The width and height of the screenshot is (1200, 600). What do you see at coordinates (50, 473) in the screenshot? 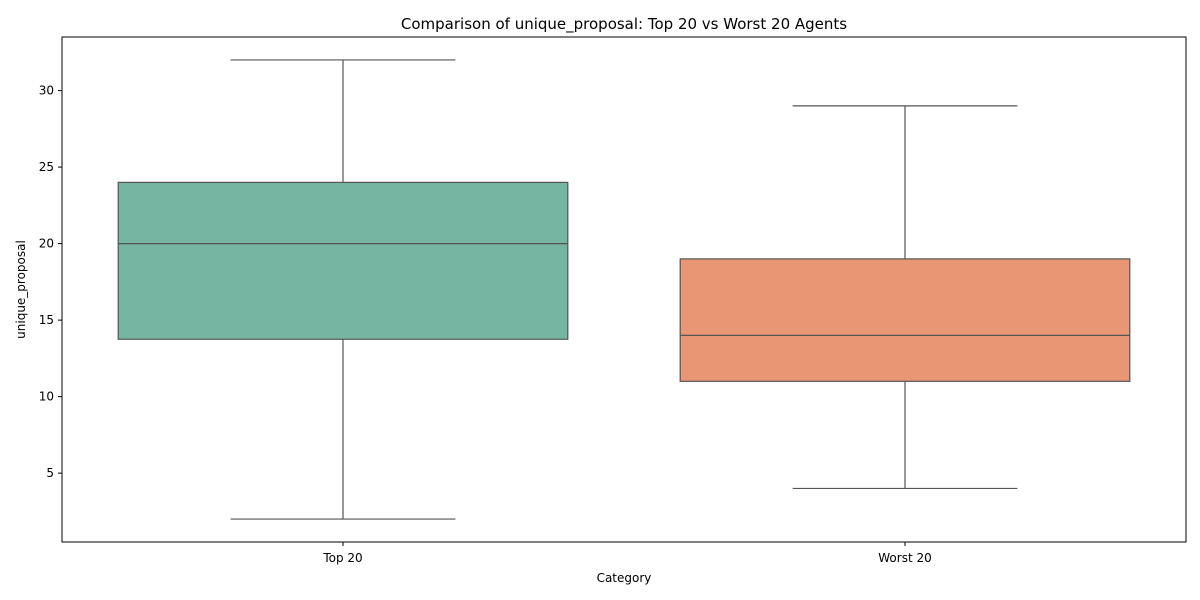
I see `y-tick-label: 5` at bounding box center [50, 473].